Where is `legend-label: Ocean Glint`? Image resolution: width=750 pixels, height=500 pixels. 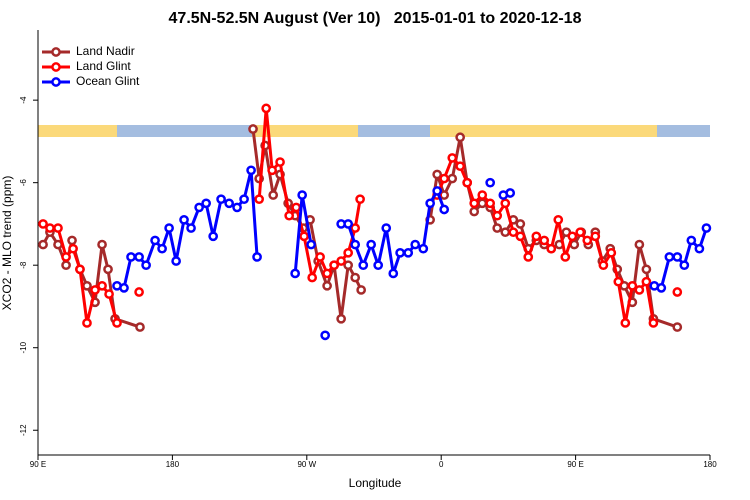
legend-label: Ocean Glint is located at coordinates (108, 81).